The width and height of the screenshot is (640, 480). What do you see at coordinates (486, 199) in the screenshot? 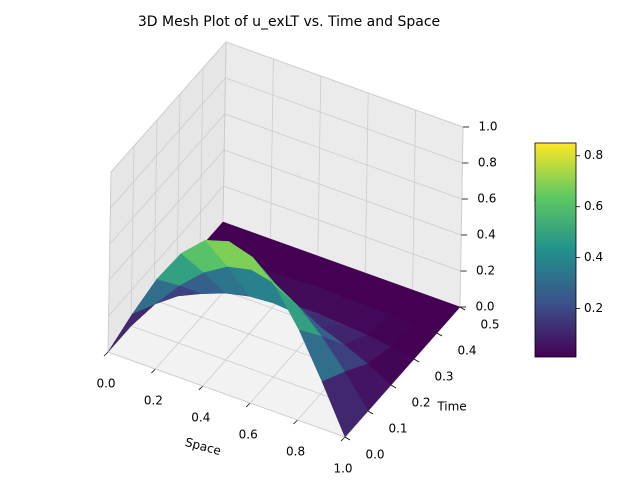
I see `z-tick-label: 0.6` at bounding box center [486, 199].